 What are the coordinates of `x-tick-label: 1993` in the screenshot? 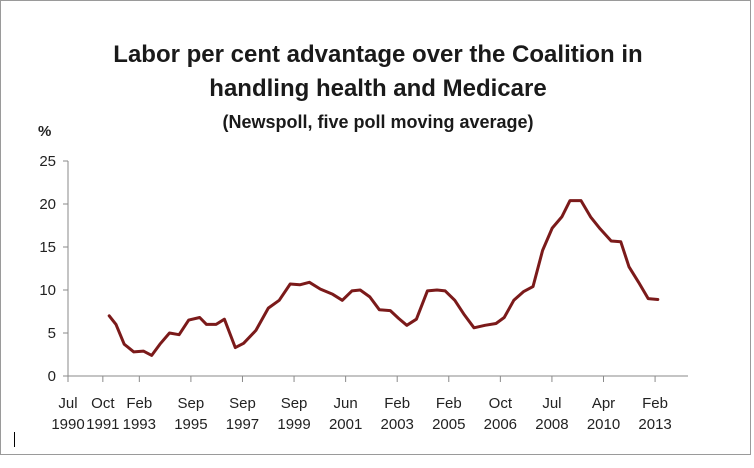 It's located at (139, 424).